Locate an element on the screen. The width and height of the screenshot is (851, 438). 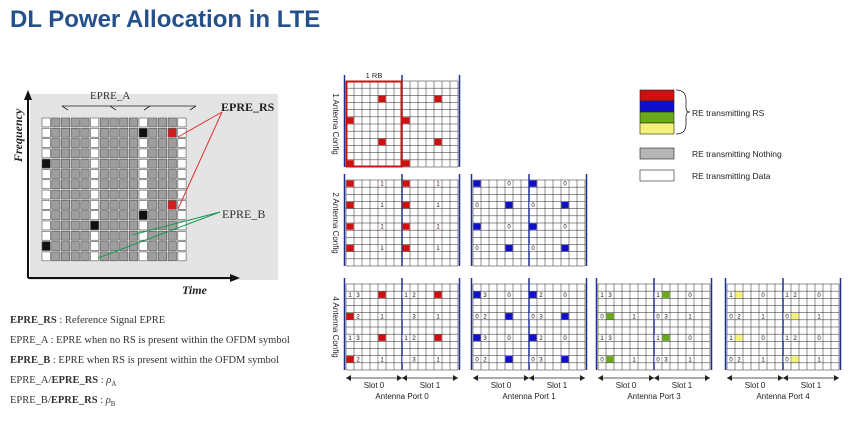
epre-a-tick is located at coordinates (147, 108).